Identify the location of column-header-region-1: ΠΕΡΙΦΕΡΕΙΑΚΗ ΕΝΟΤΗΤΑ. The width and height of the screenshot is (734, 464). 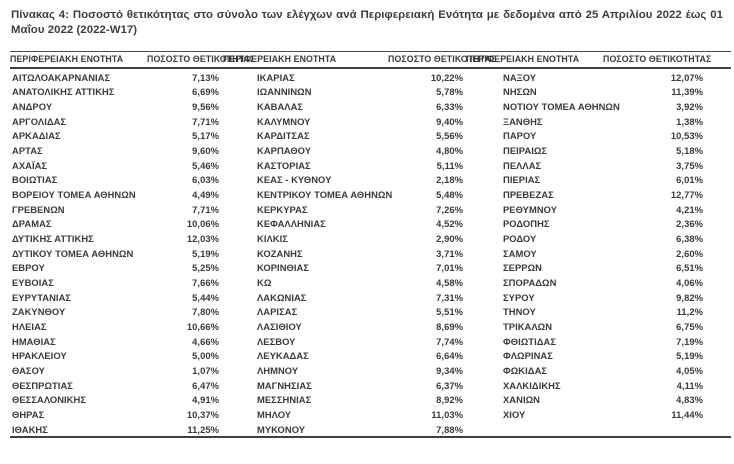
(67, 59).